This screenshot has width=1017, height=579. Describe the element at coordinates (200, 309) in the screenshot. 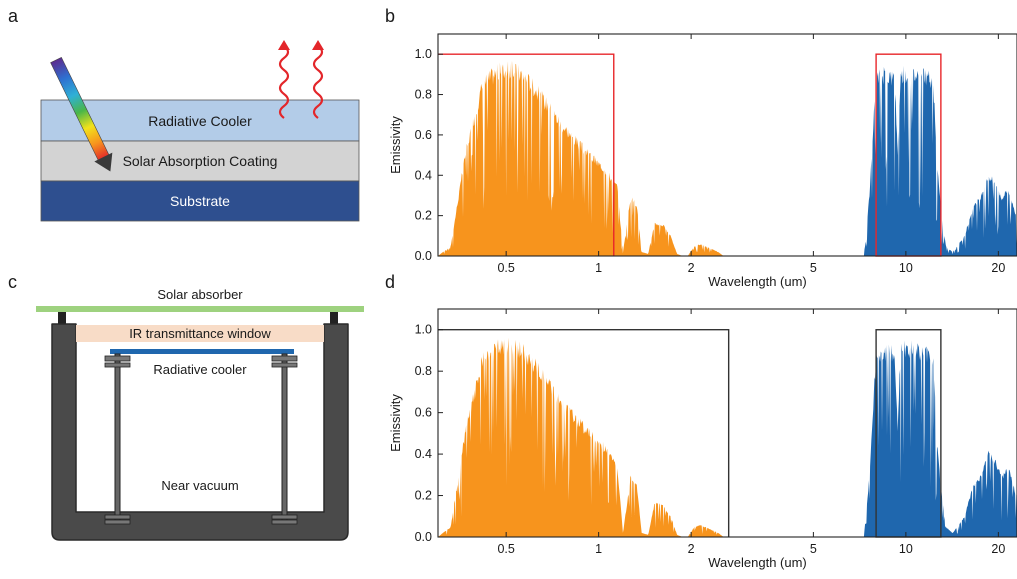

I see `solar-absorber-plate` at that location.